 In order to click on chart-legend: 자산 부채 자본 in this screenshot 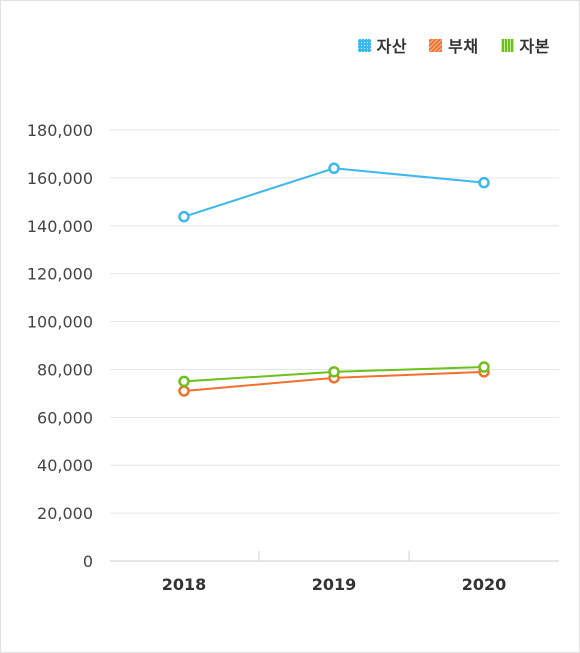, I will do `click(443, 45)`.